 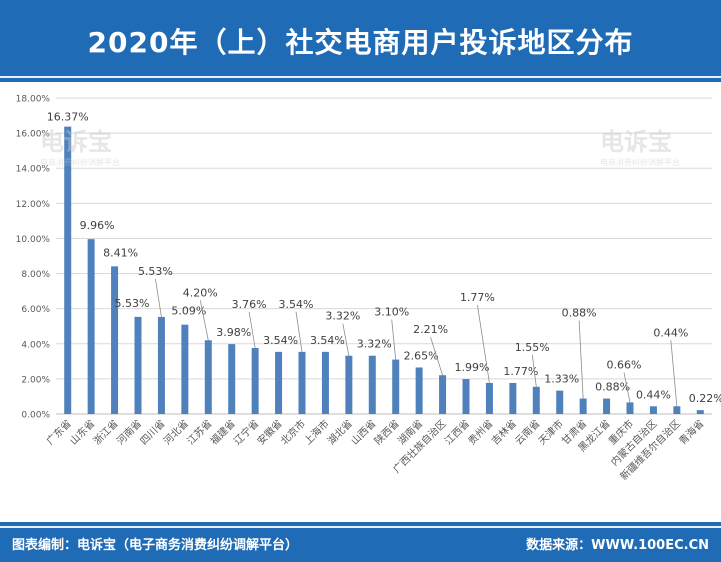 What do you see at coordinates (421, 355) in the screenshot?
I see `data-label: 2.65%` at bounding box center [421, 355].